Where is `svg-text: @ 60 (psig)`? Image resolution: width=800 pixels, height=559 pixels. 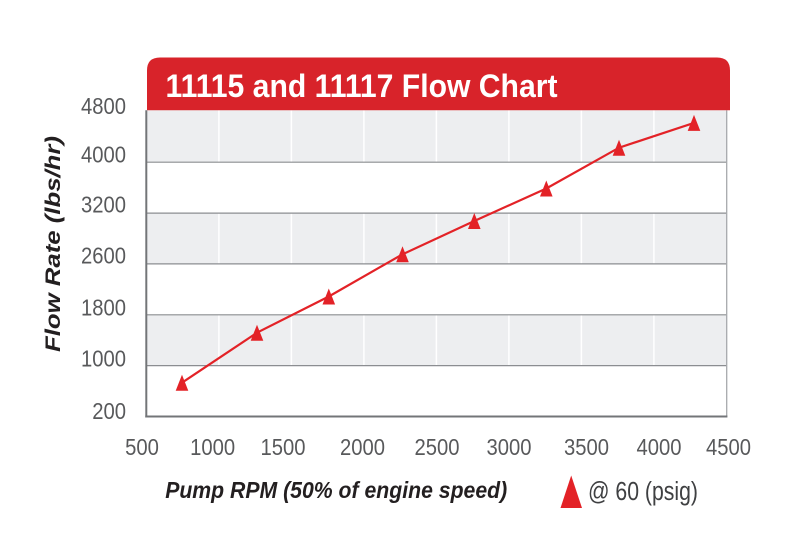
svg-text: @ 60 (psig) is located at coordinates (643, 492).